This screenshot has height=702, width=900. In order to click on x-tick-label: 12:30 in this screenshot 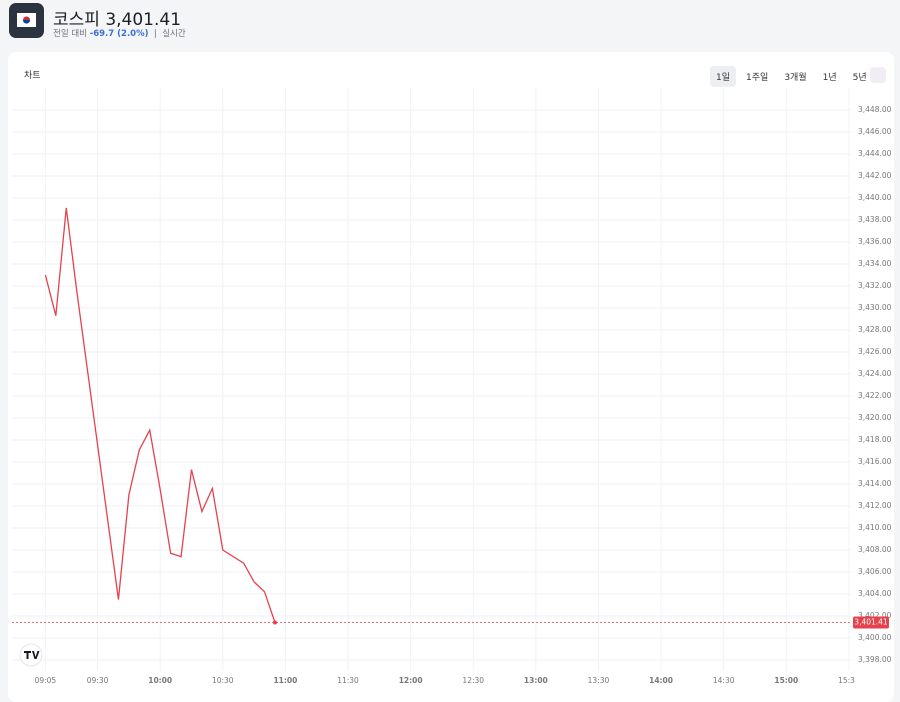, I will do `click(473, 680)`.